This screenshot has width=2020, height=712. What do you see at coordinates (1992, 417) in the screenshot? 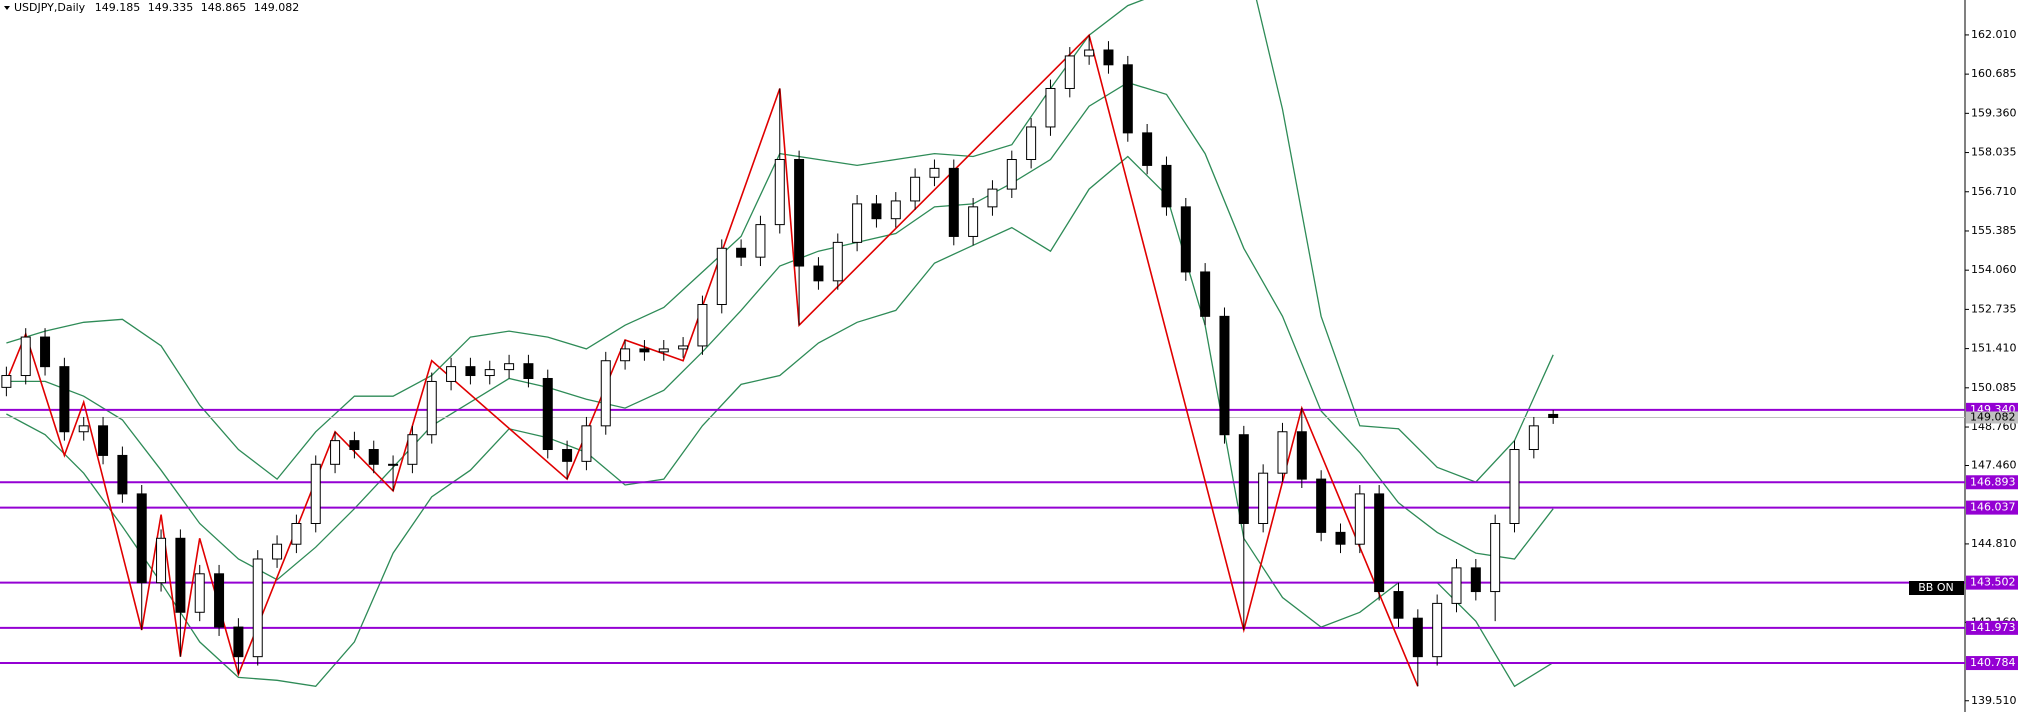
I see `price-badge` at bounding box center [1992, 417].